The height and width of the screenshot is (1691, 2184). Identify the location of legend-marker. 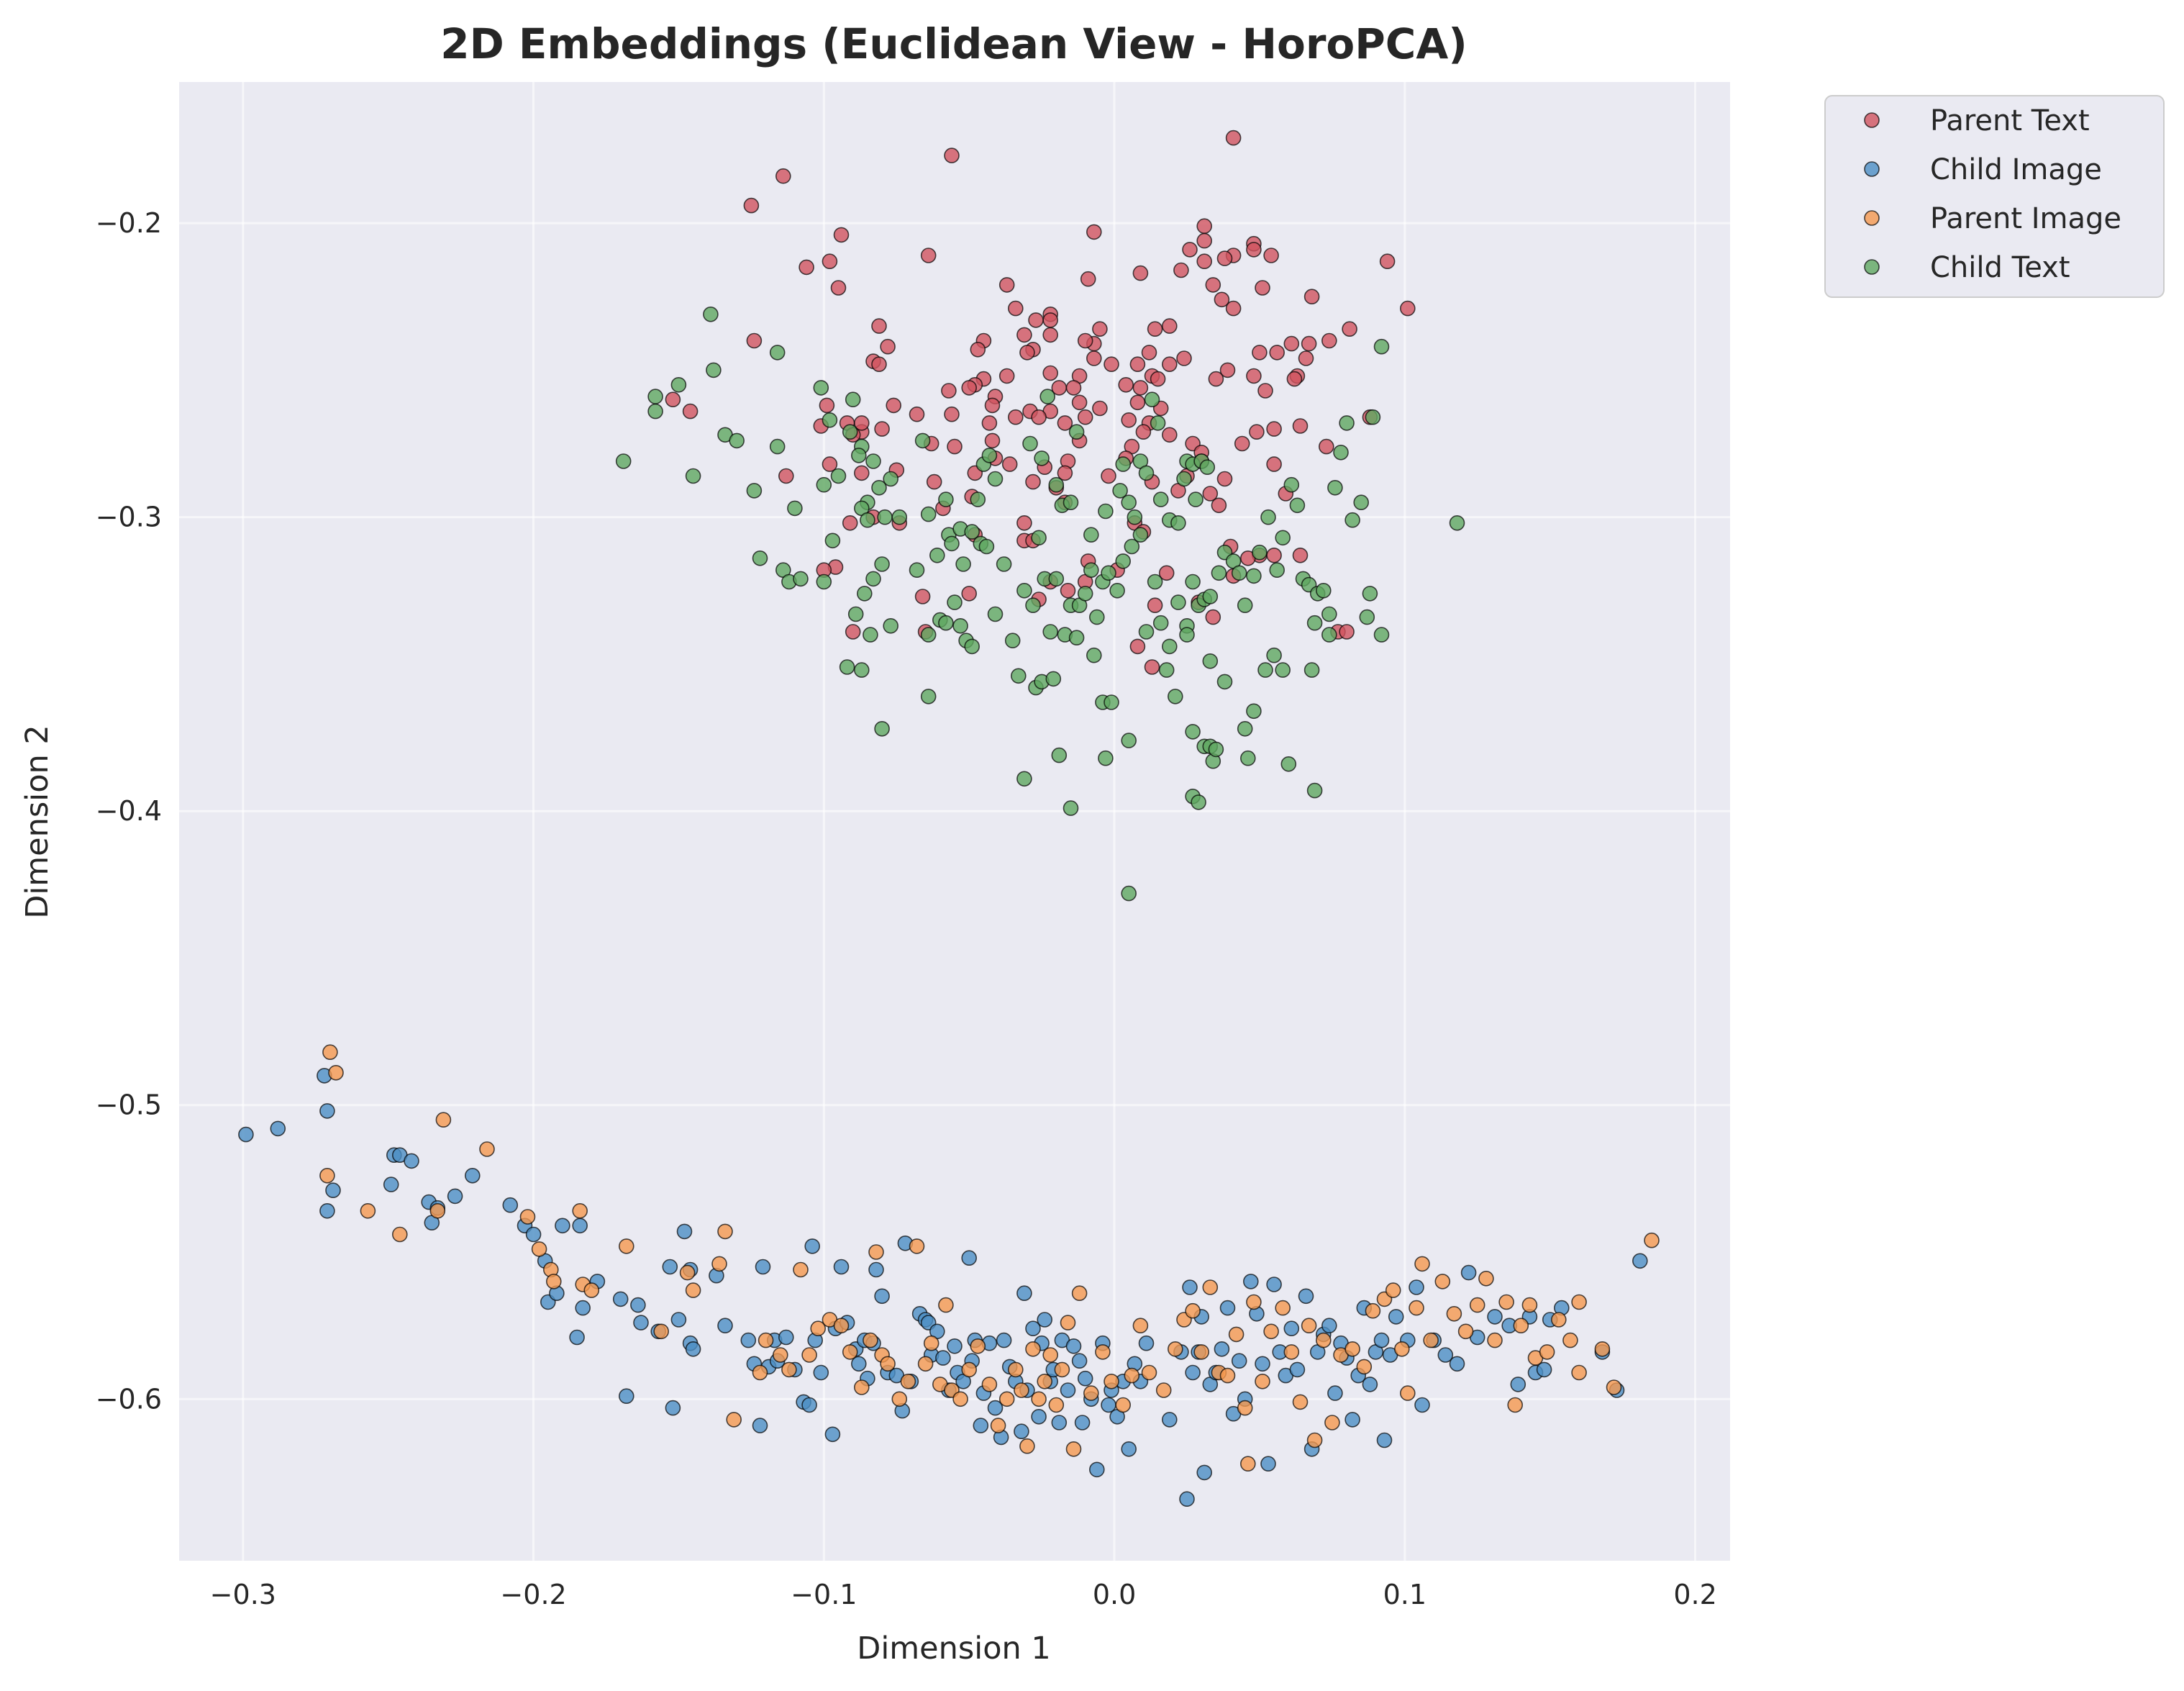
(1872, 218).